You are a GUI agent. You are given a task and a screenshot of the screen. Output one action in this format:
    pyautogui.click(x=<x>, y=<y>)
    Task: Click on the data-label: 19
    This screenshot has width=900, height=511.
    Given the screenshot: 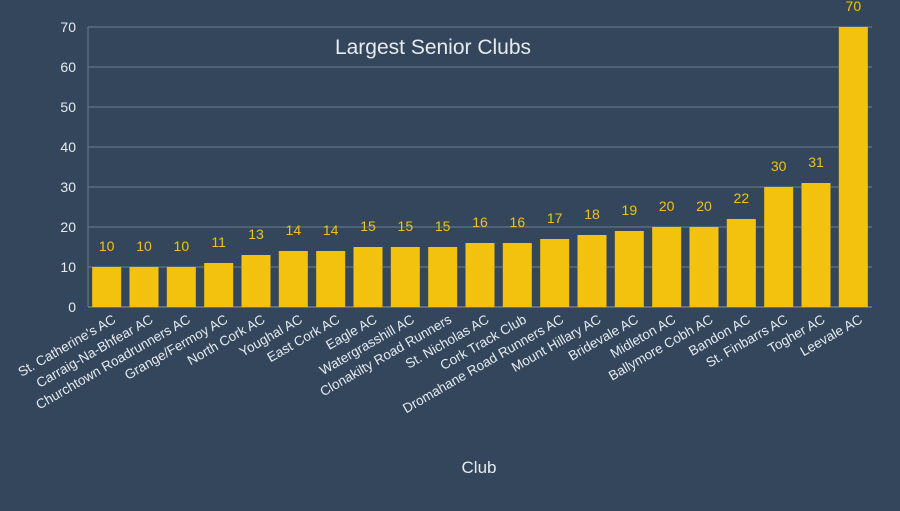 What is the action you would take?
    pyautogui.click(x=630, y=210)
    